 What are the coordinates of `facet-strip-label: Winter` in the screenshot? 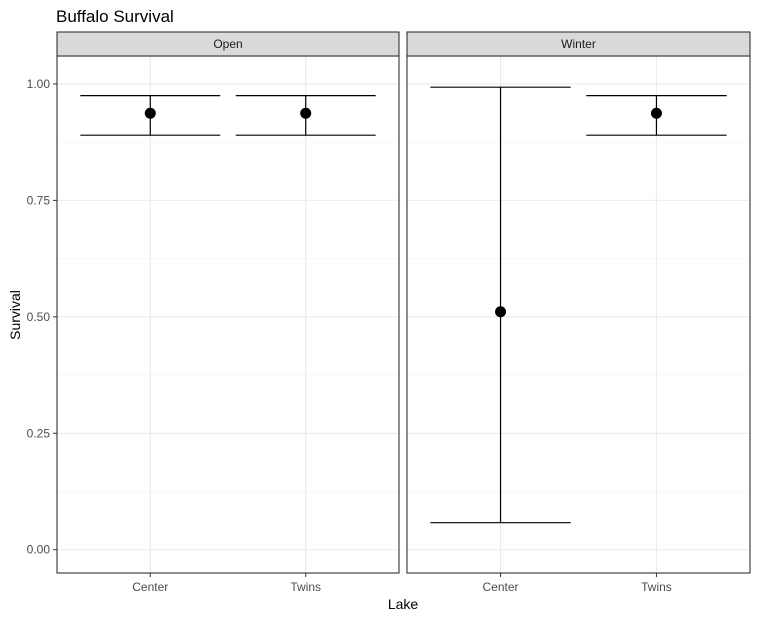 It's located at (578, 44).